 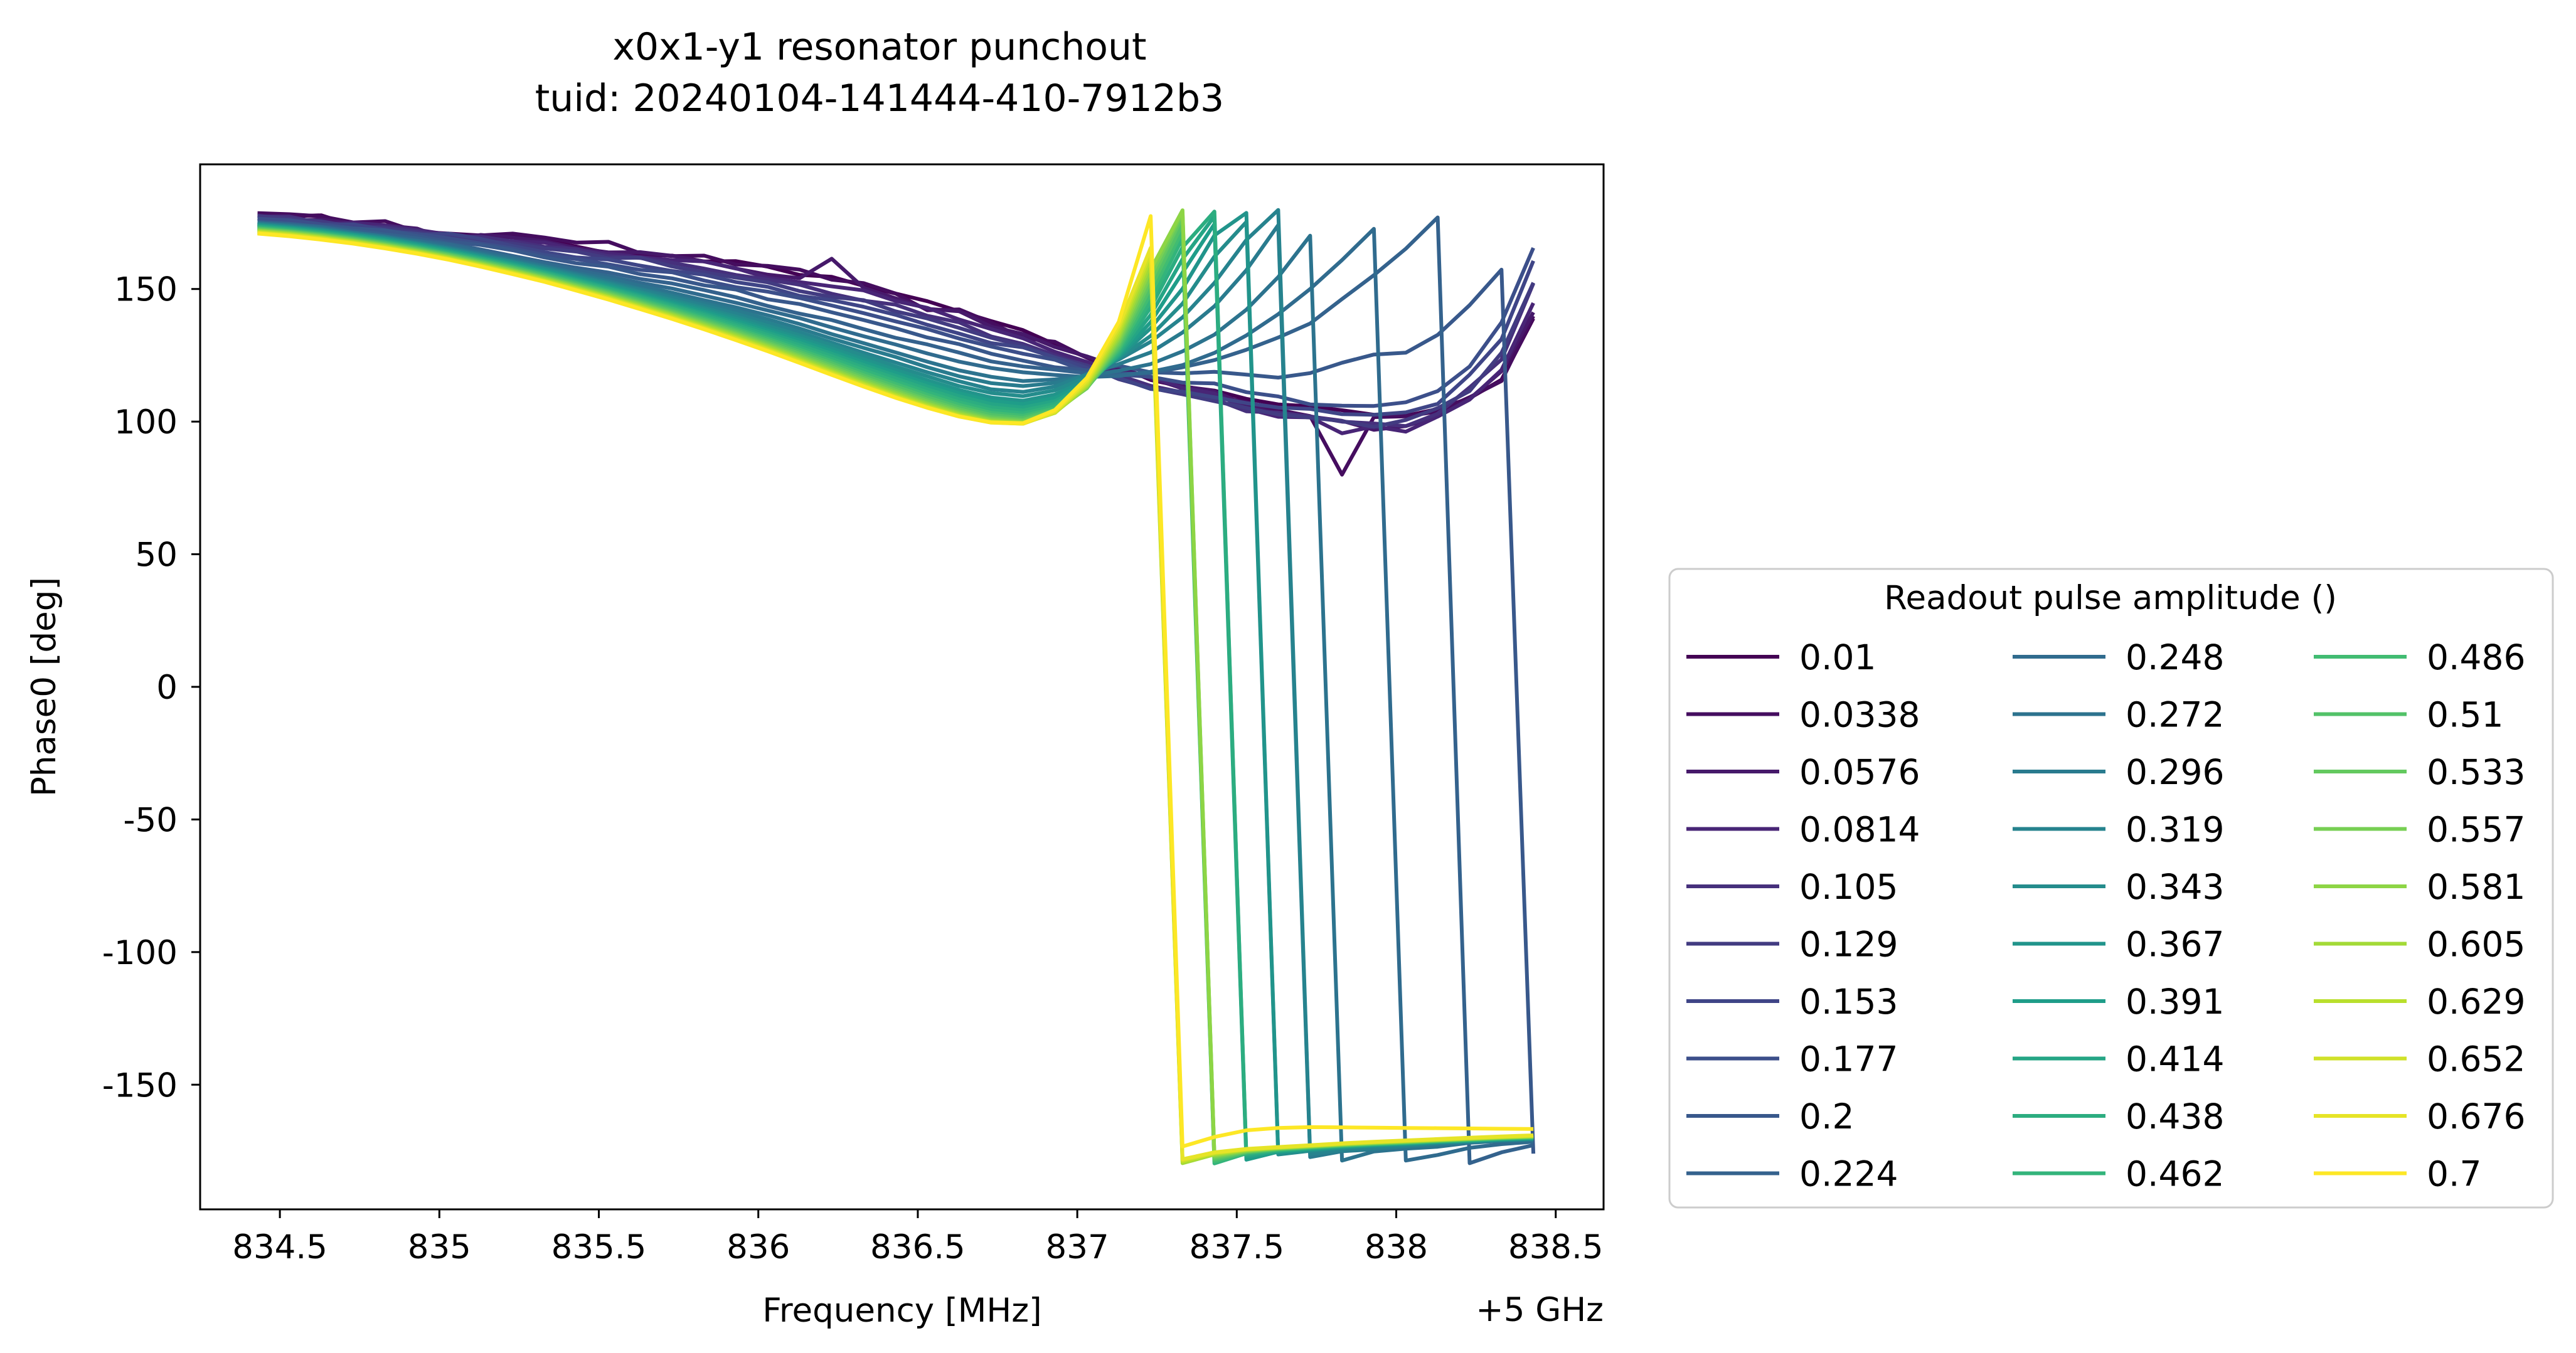 What do you see at coordinates (2476, 1002) in the screenshot?
I see `legend-label: 0.629` at bounding box center [2476, 1002].